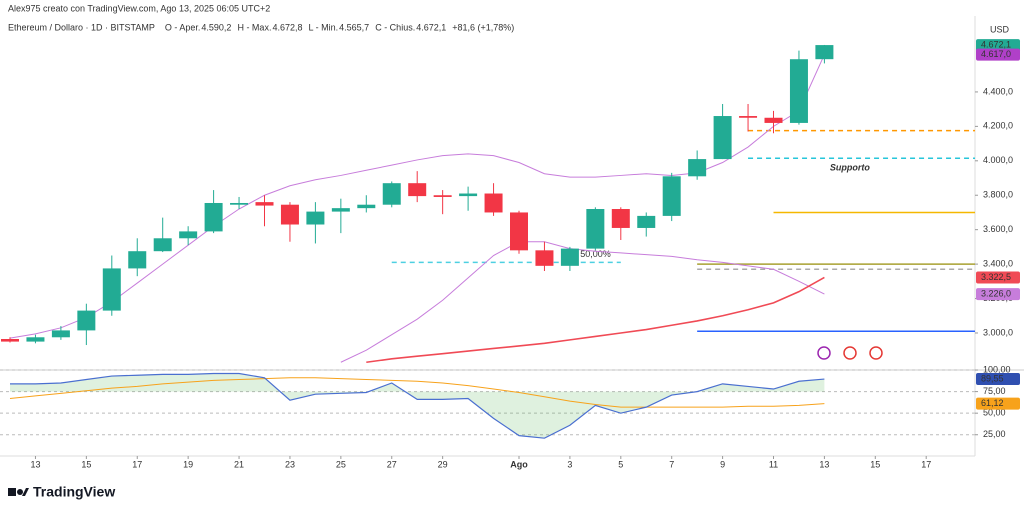 Image resolution: width=1024 pixels, height=514 pixels. What do you see at coordinates (18, 492) in the screenshot?
I see `logo` at bounding box center [18, 492].